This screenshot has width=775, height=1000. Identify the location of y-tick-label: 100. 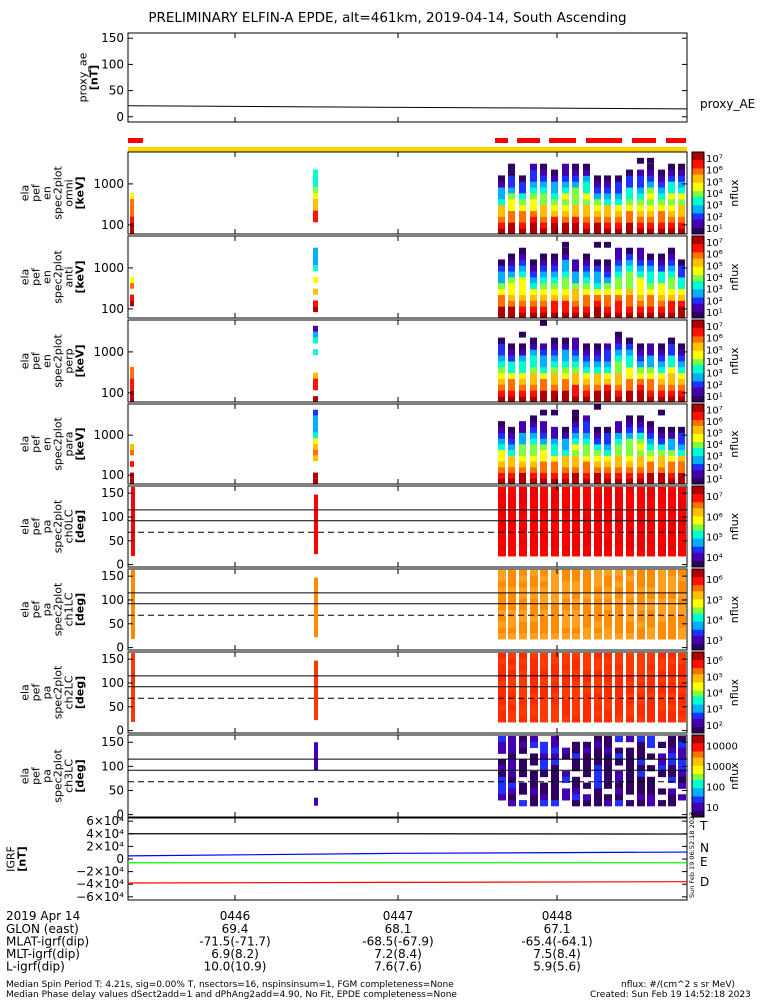
(112, 309).